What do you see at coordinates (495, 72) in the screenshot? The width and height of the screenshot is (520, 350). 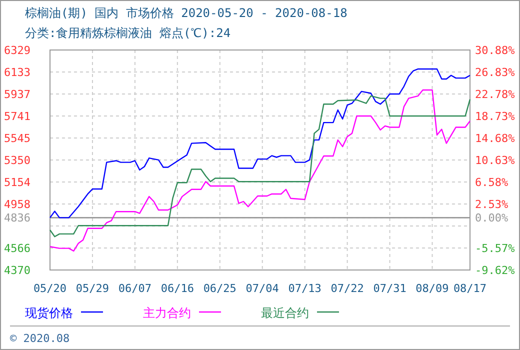 I see `y2-tick-label: 26.83%` at bounding box center [495, 72].